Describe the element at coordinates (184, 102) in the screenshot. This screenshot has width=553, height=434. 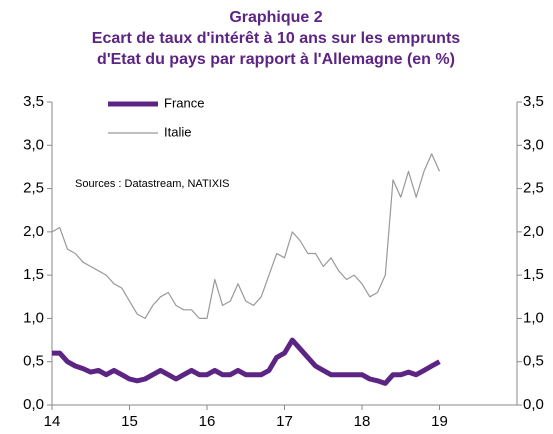
I see `legend-label: France` at that location.